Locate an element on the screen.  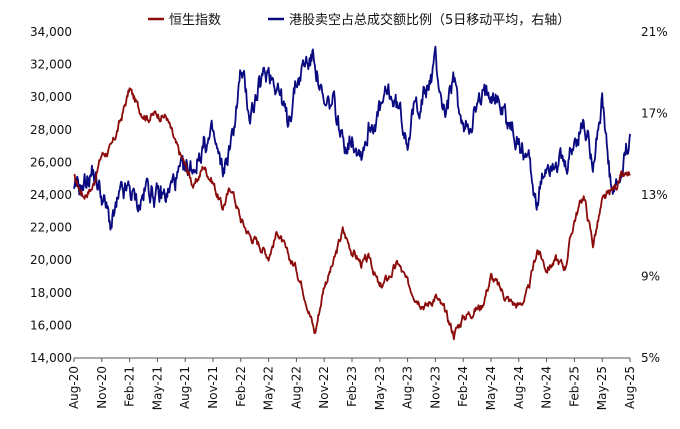
x-tick-label: Feb-24 is located at coordinates (463, 386).